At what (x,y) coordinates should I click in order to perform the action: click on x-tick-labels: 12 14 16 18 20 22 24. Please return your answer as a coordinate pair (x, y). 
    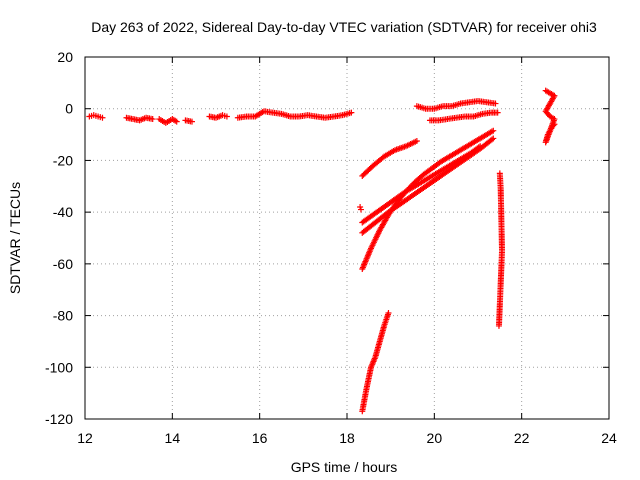
    Looking at the image, I should click on (347, 438).